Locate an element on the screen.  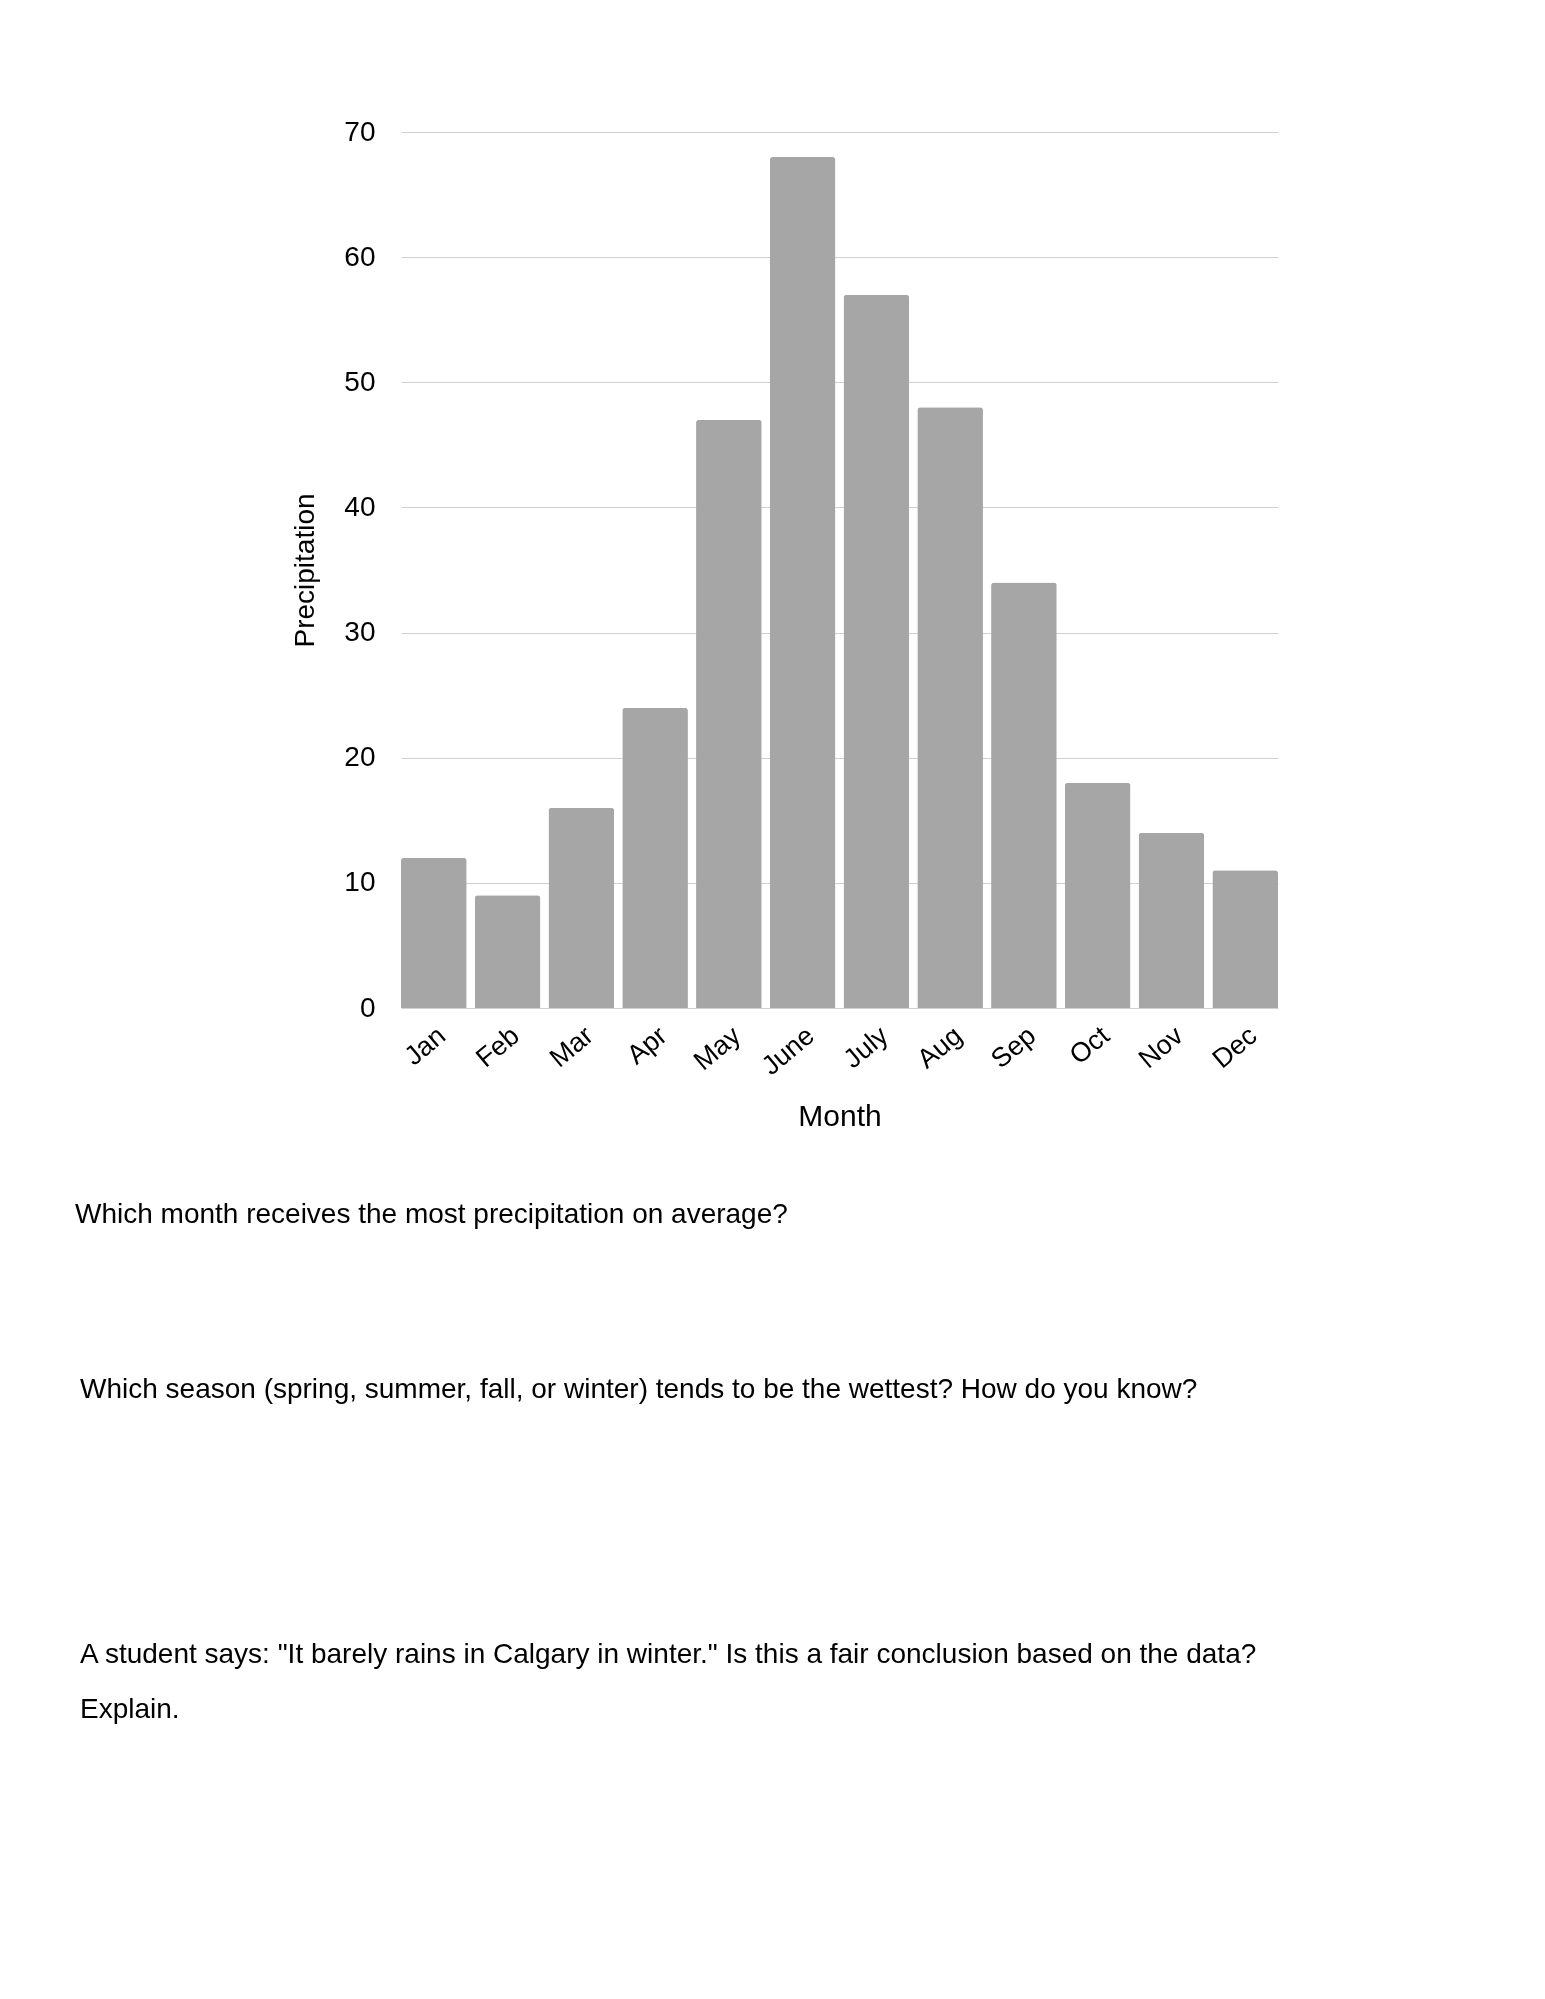
y-tick-label: 70 is located at coordinates (360, 131).